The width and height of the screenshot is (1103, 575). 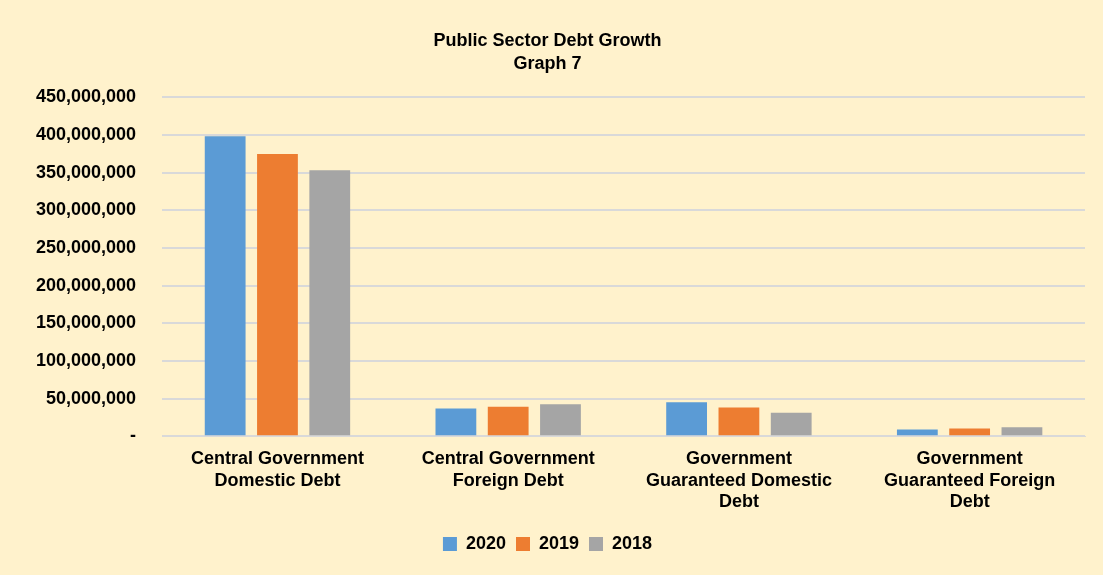 I want to click on y-tick-label: 100,000,000, so click(x=86, y=359).